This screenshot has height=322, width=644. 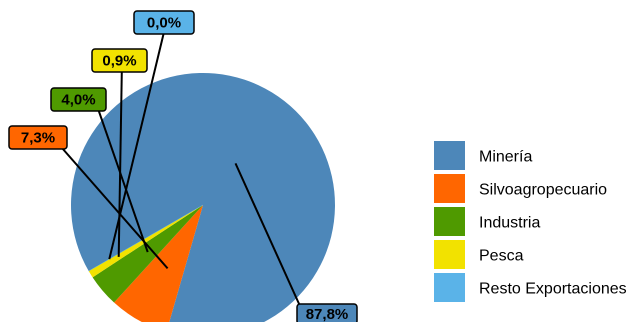 What do you see at coordinates (509, 223) in the screenshot?
I see `legend-label-3: Industria` at bounding box center [509, 223].